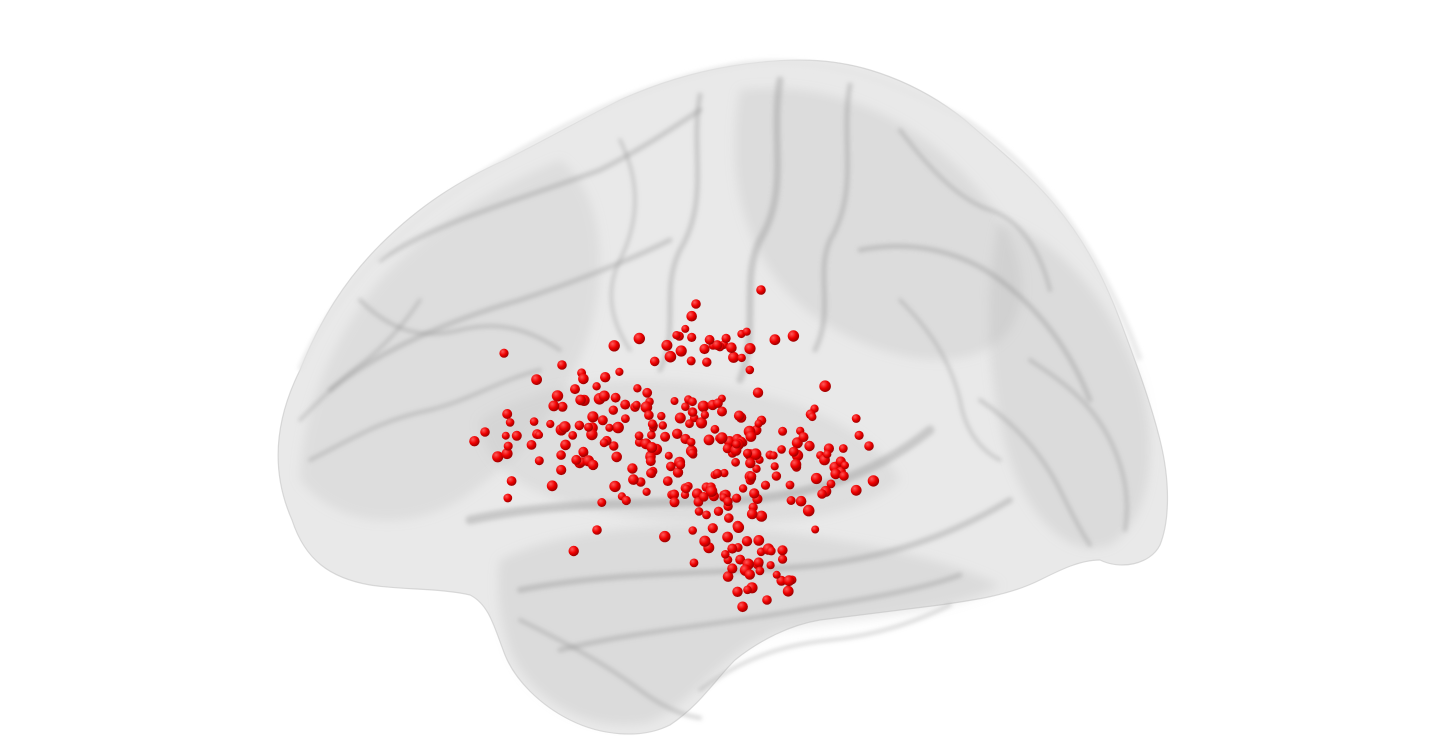  What do you see at coordinates (674, 449) in the screenshot?
I see `electrode-markers` at bounding box center [674, 449].